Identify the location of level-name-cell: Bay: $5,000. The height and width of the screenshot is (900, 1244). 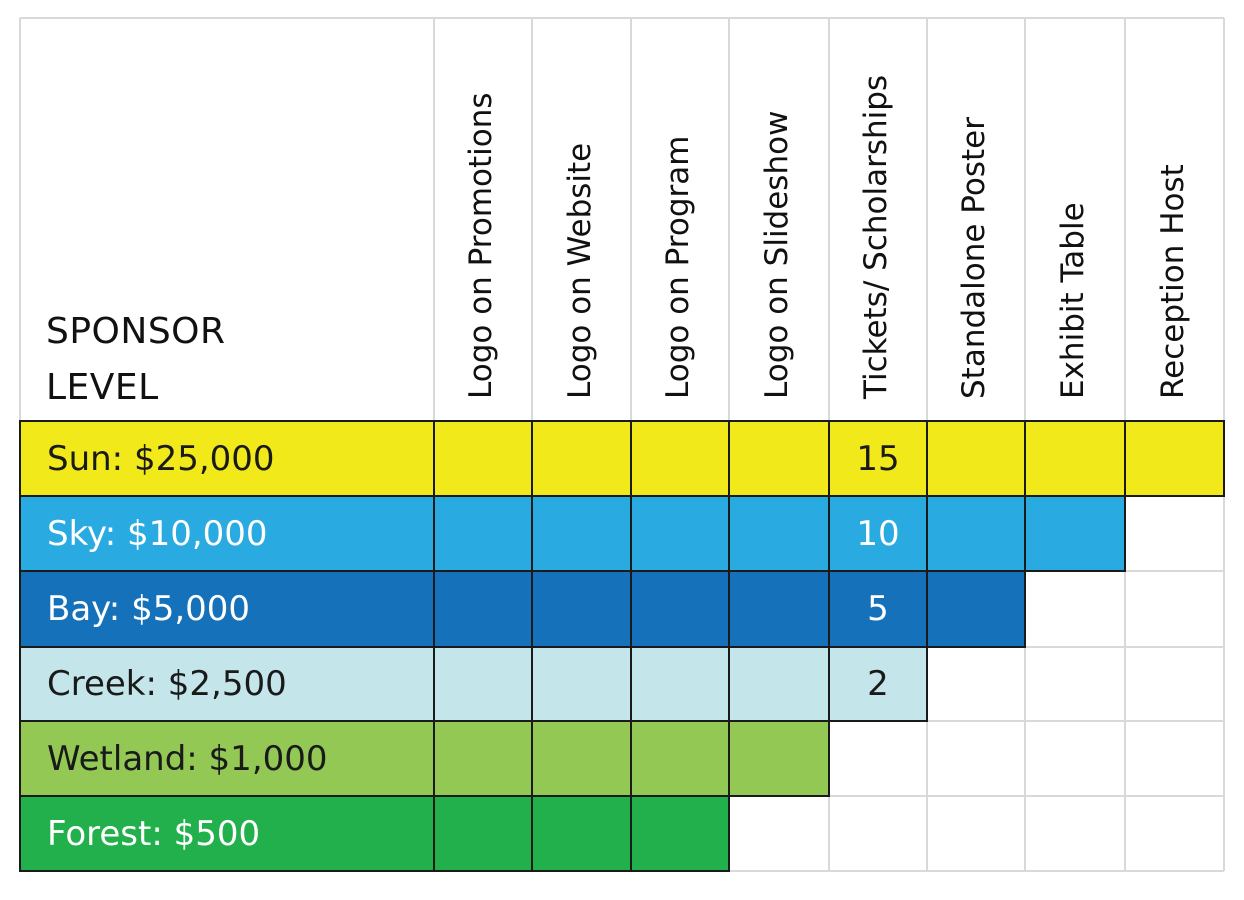
(227, 609).